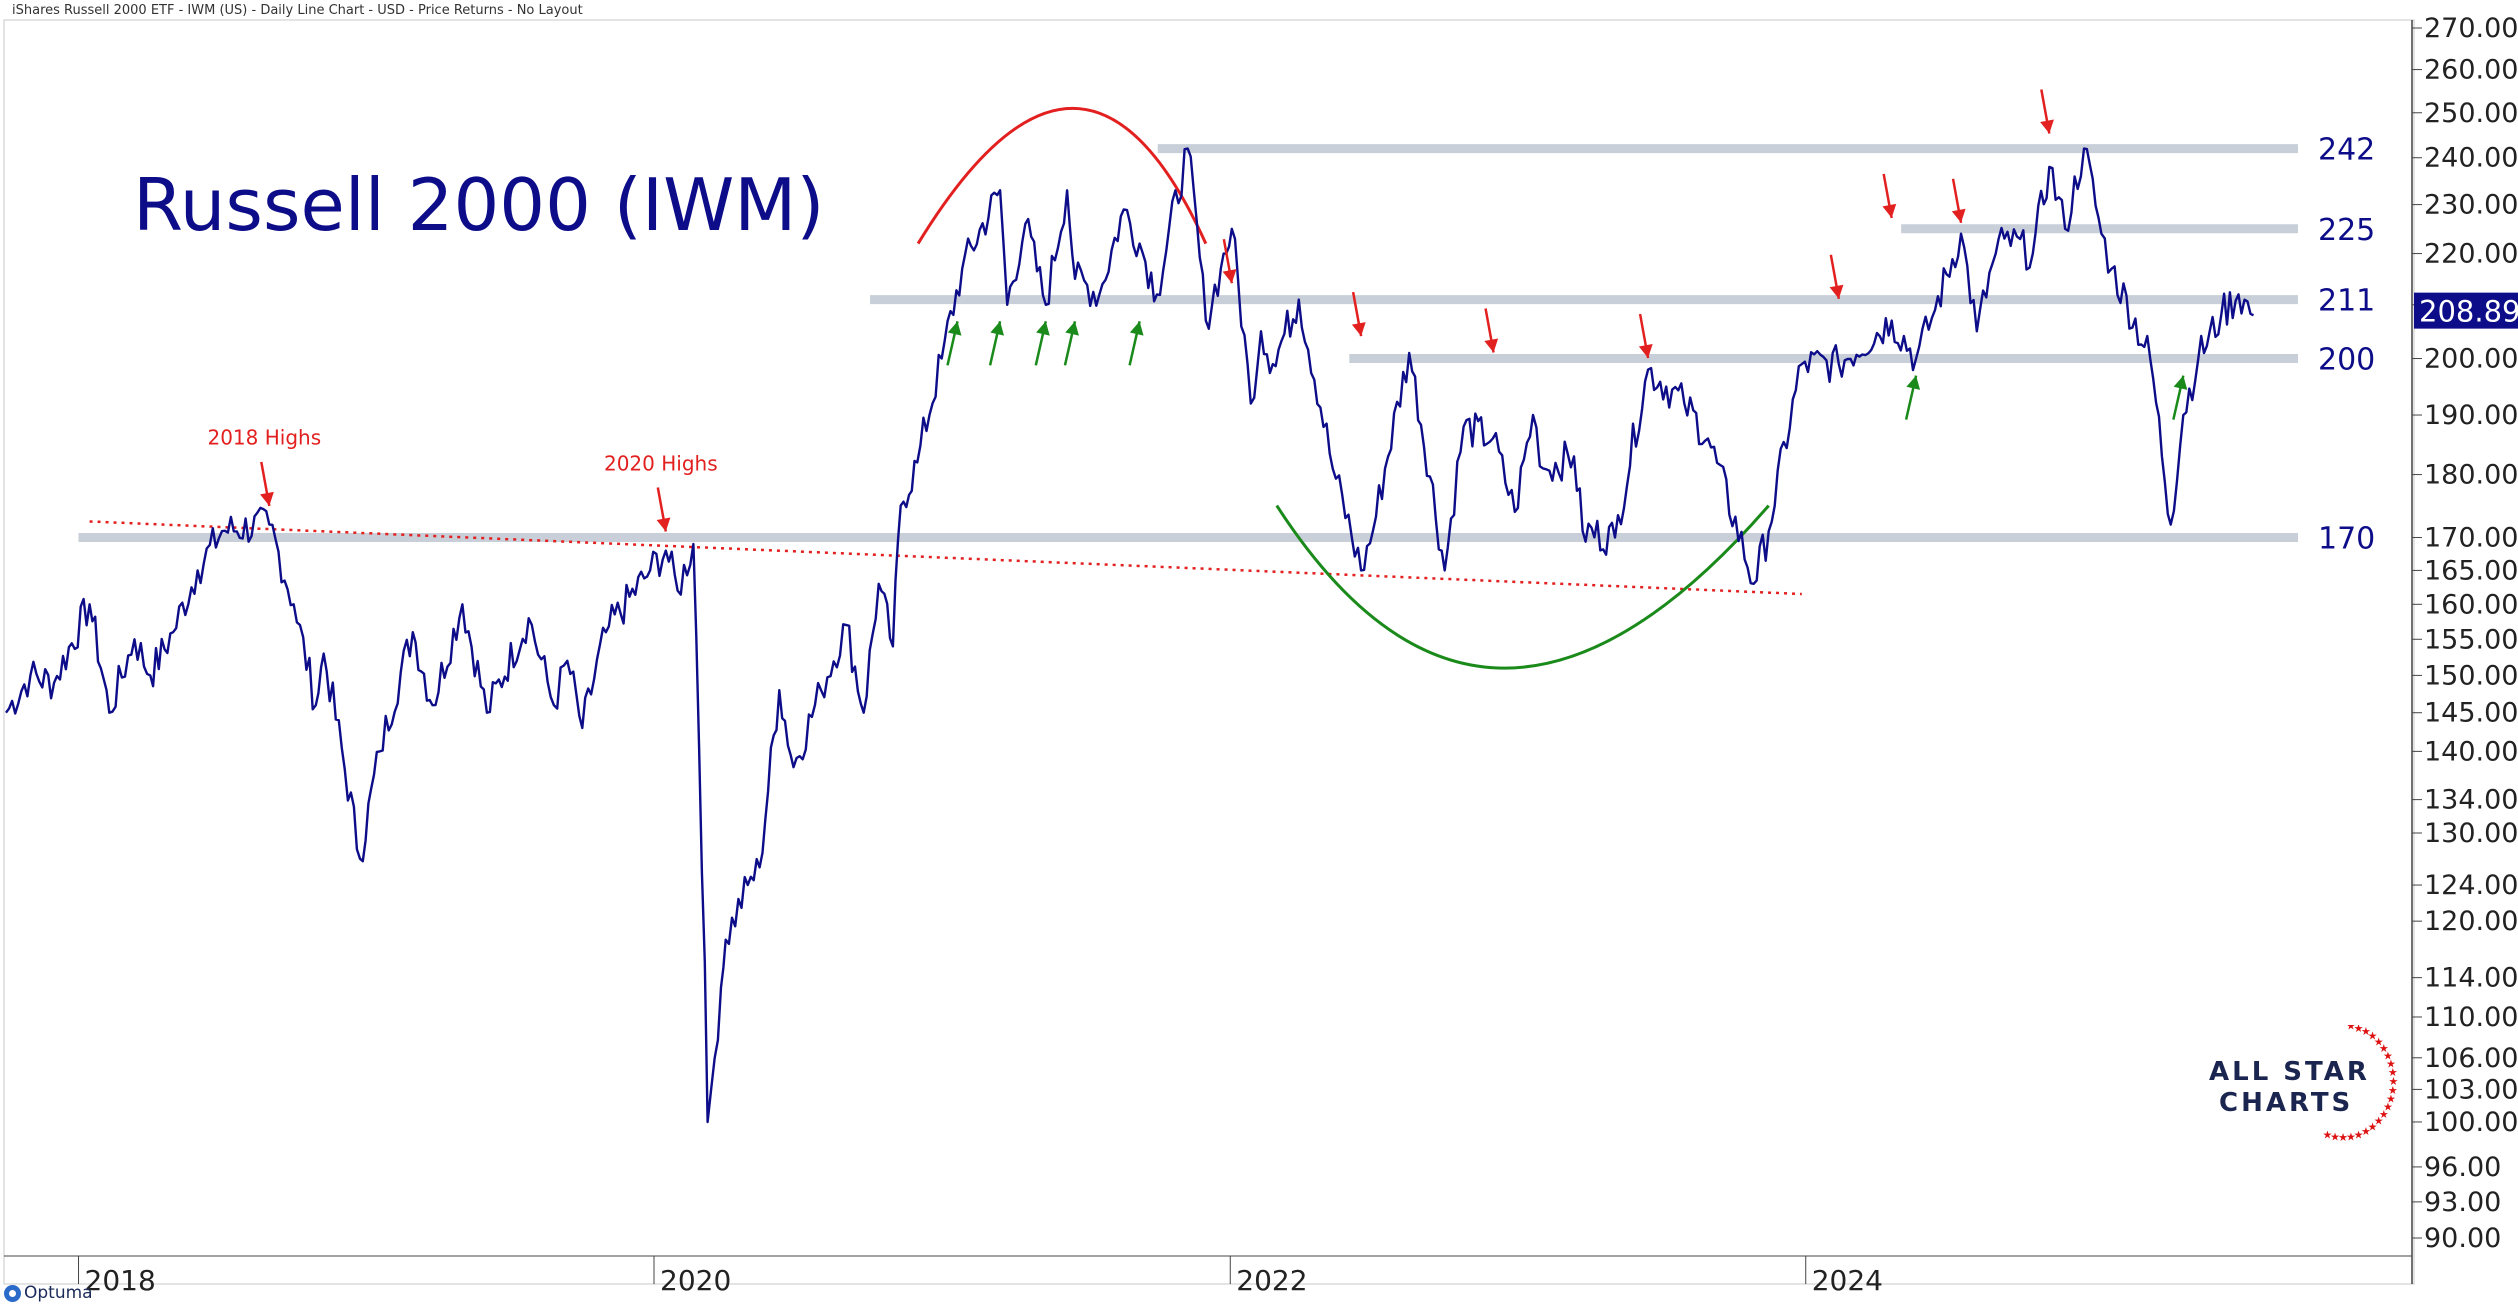 The height and width of the screenshot is (1307, 2518). Describe the element at coordinates (1072, 328) in the screenshot. I see `green-arrow-3-head` at that location.